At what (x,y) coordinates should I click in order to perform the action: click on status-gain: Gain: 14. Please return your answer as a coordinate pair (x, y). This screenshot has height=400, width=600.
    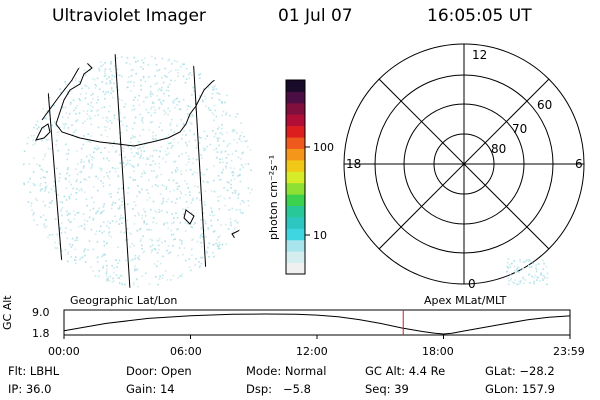
    Looking at the image, I should click on (150, 389).